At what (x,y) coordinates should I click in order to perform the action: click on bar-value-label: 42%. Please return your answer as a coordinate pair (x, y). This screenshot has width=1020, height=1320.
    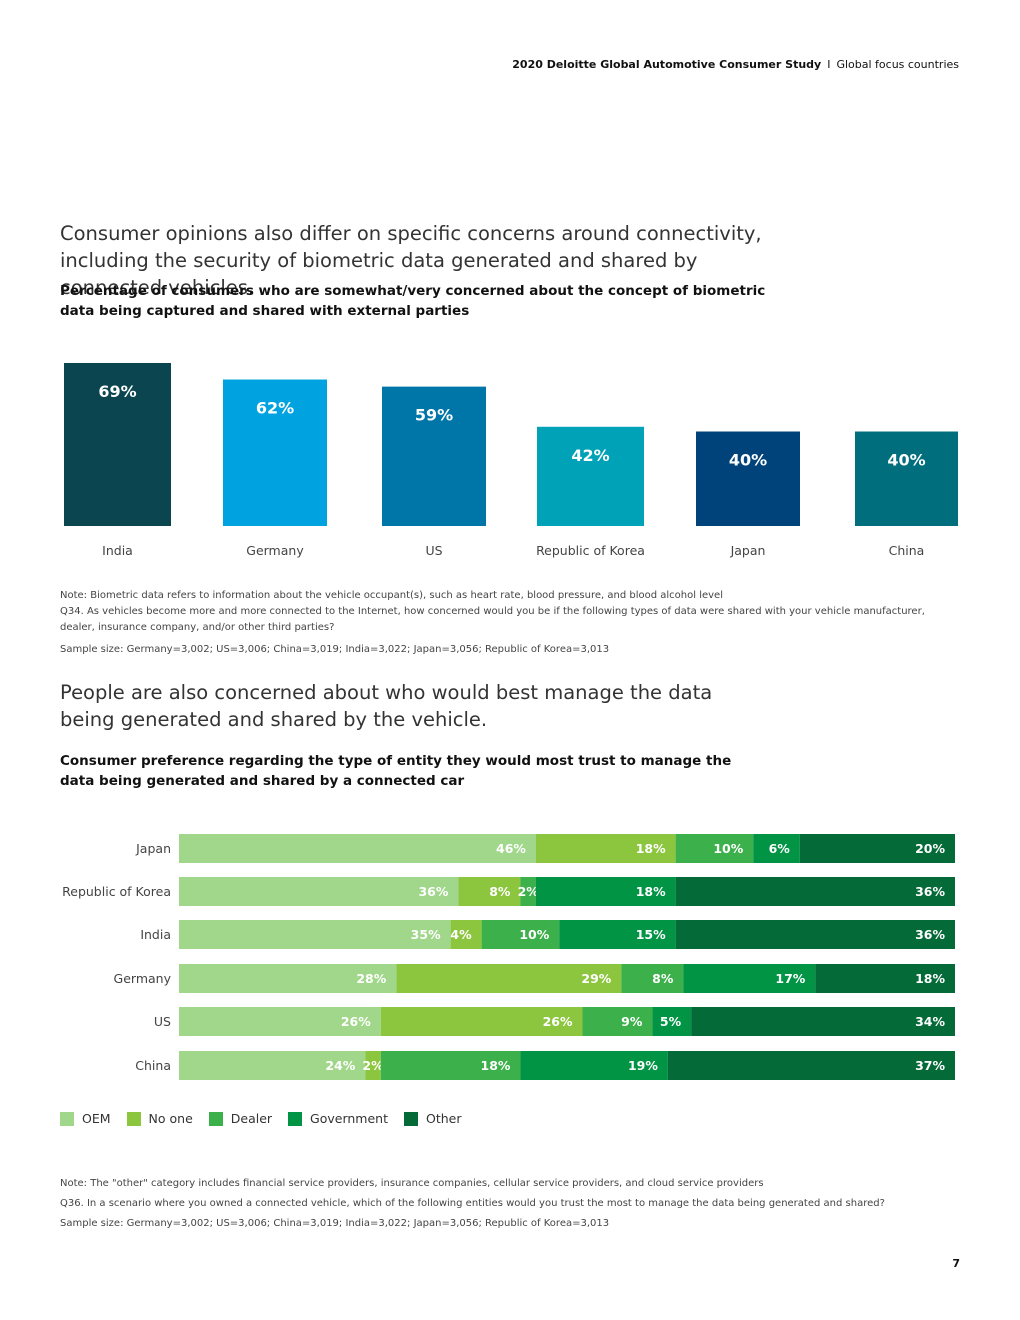
    Looking at the image, I should click on (590, 455).